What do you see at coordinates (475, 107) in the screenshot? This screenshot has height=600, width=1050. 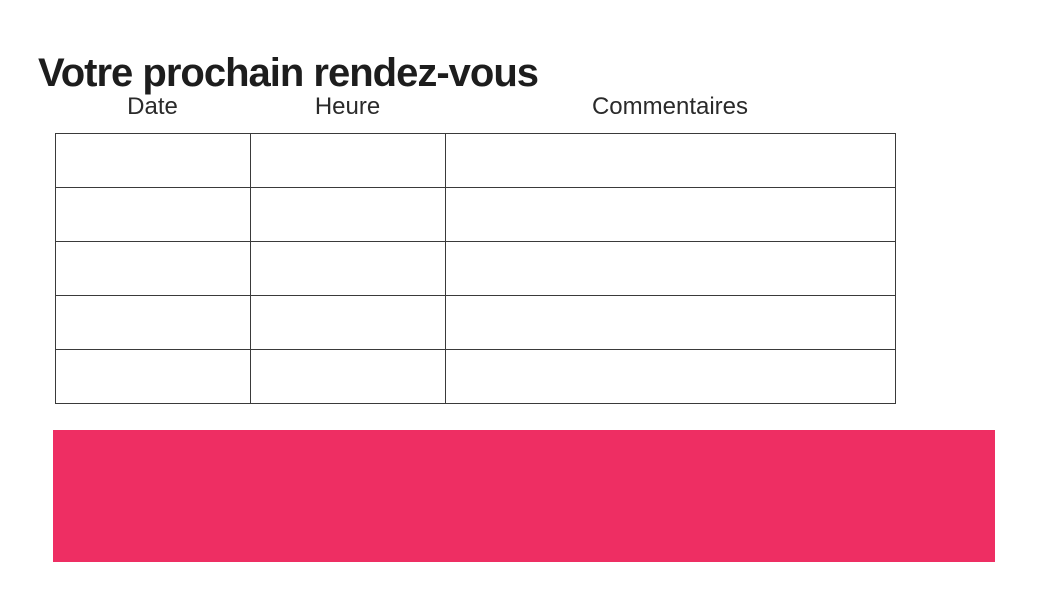 I see `table-header-row: Date Heure Commentaires` at bounding box center [475, 107].